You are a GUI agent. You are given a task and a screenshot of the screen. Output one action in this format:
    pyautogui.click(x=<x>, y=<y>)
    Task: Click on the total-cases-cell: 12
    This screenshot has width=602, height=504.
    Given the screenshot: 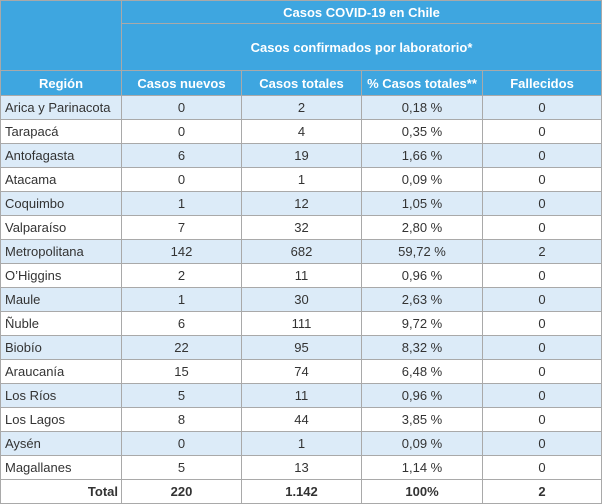 What is the action you would take?
    pyautogui.click(x=301, y=203)
    